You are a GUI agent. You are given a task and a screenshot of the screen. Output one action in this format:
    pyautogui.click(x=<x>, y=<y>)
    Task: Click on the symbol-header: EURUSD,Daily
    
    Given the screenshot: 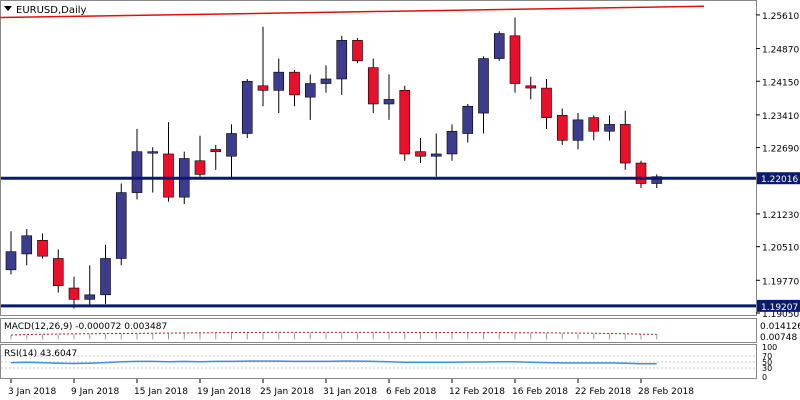 What is the action you would take?
    pyautogui.click(x=45, y=10)
    